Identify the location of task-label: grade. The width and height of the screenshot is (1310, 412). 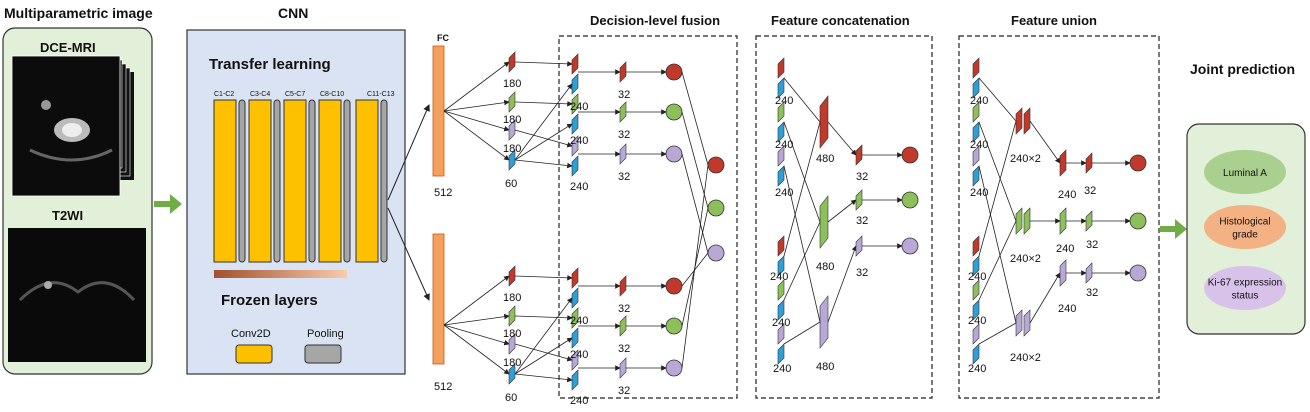
(1245, 235).